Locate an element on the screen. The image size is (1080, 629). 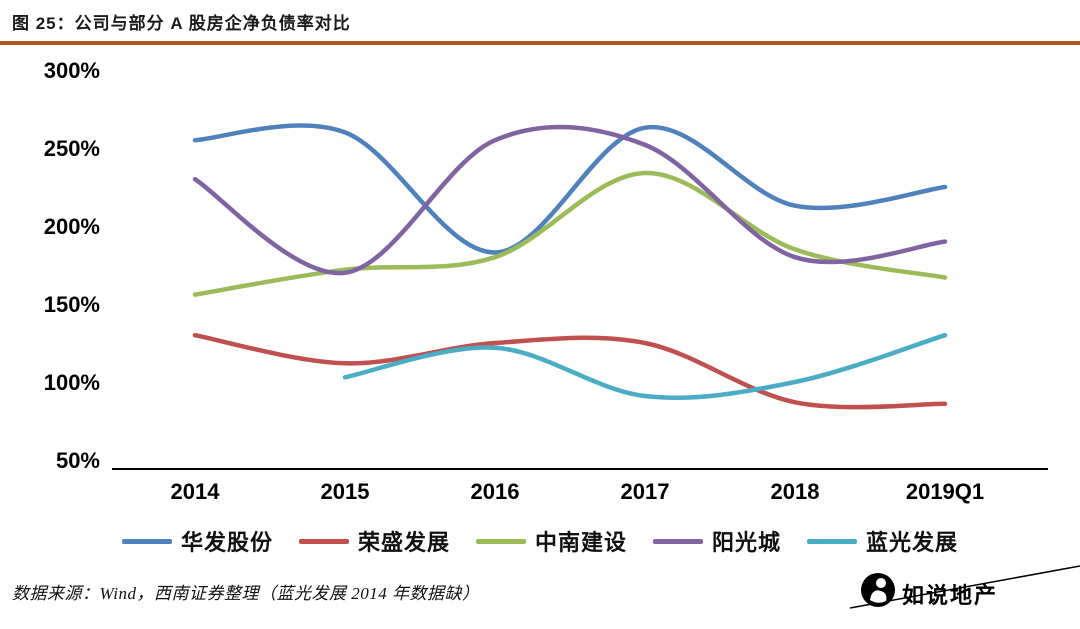
svg-text: 2016 is located at coordinates (495, 491).